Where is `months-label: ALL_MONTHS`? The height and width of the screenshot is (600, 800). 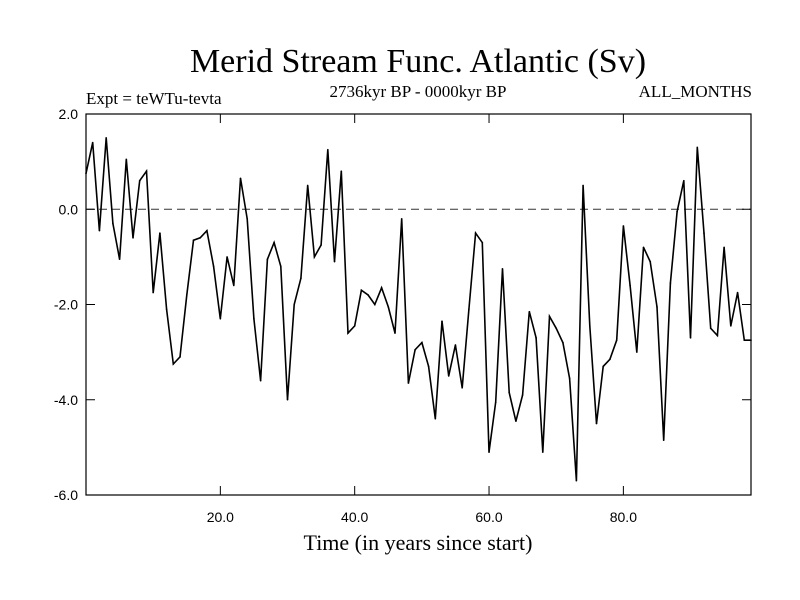
months-label: ALL_MONTHS is located at coordinates (695, 91).